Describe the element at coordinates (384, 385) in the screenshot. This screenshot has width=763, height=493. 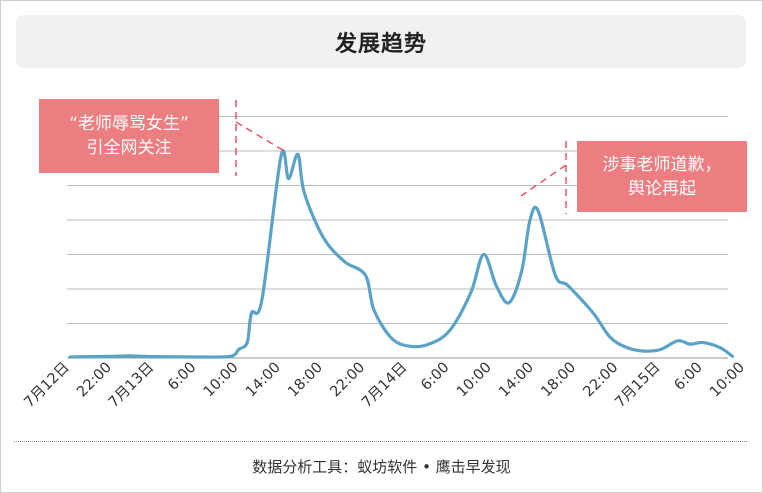
I see `x-tick-label: 7月14日` at that location.